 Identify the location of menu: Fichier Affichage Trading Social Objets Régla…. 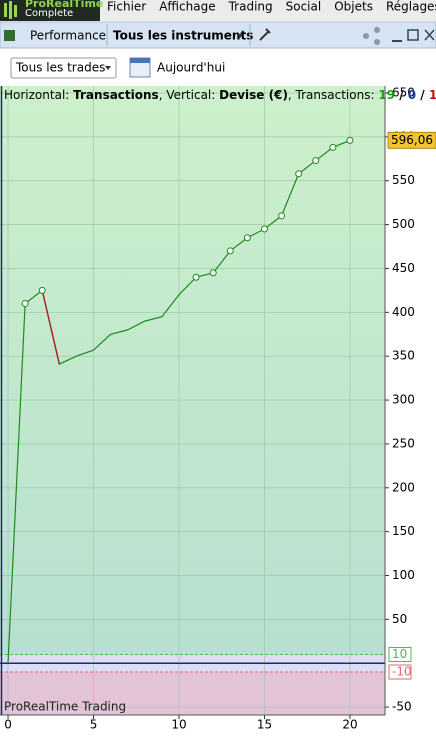
(271, 7).